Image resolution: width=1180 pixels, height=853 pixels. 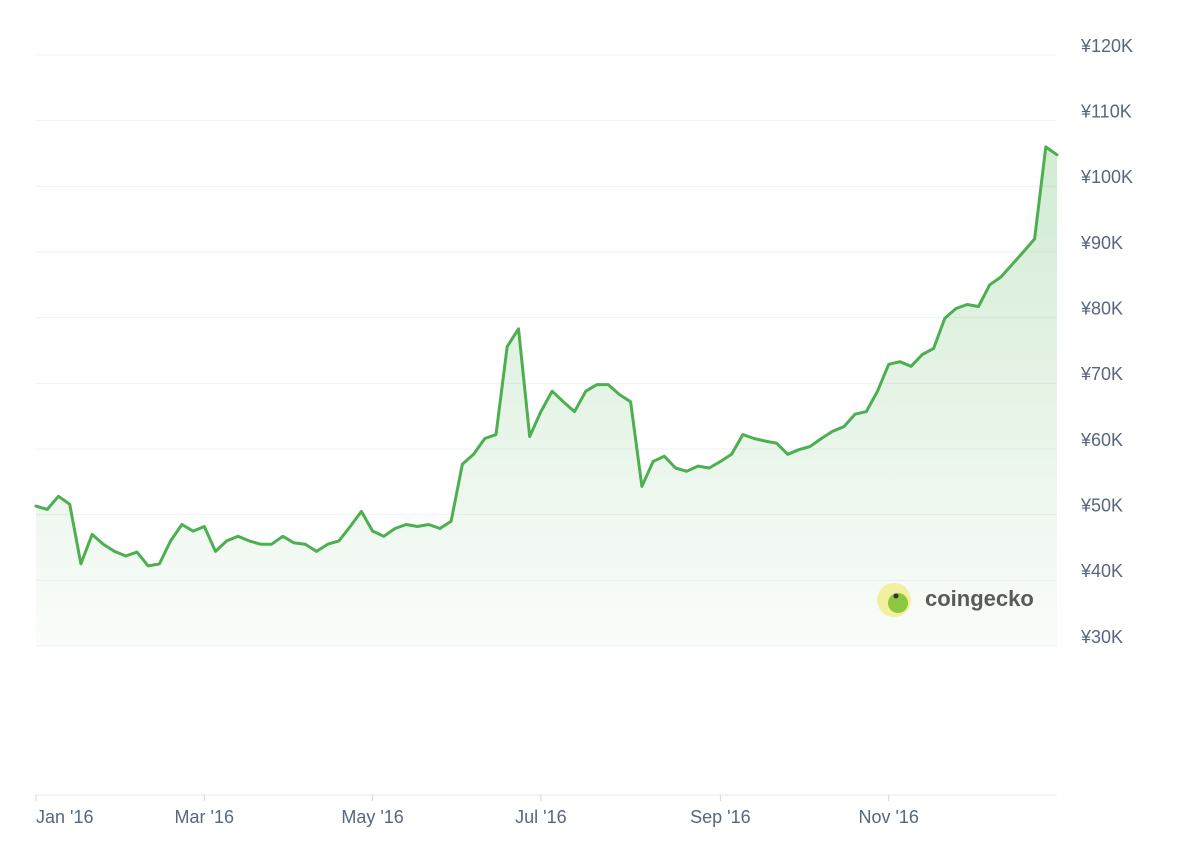 What do you see at coordinates (204, 817) in the screenshot?
I see `x-tick-label: Mar '16` at bounding box center [204, 817].